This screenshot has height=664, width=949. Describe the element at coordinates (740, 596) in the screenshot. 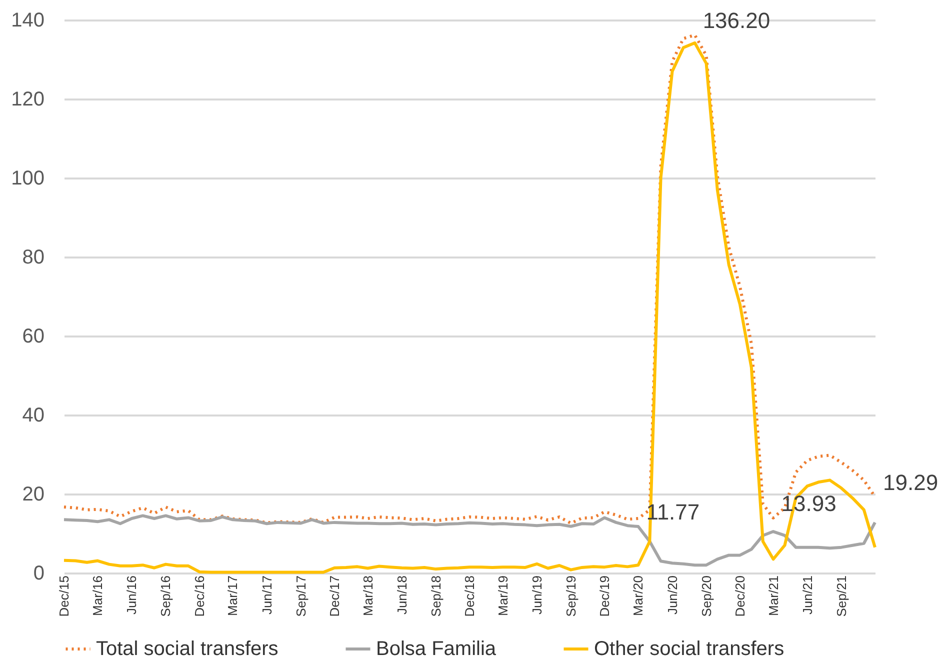

I see `x-tick-label: Dec/20` at that location.